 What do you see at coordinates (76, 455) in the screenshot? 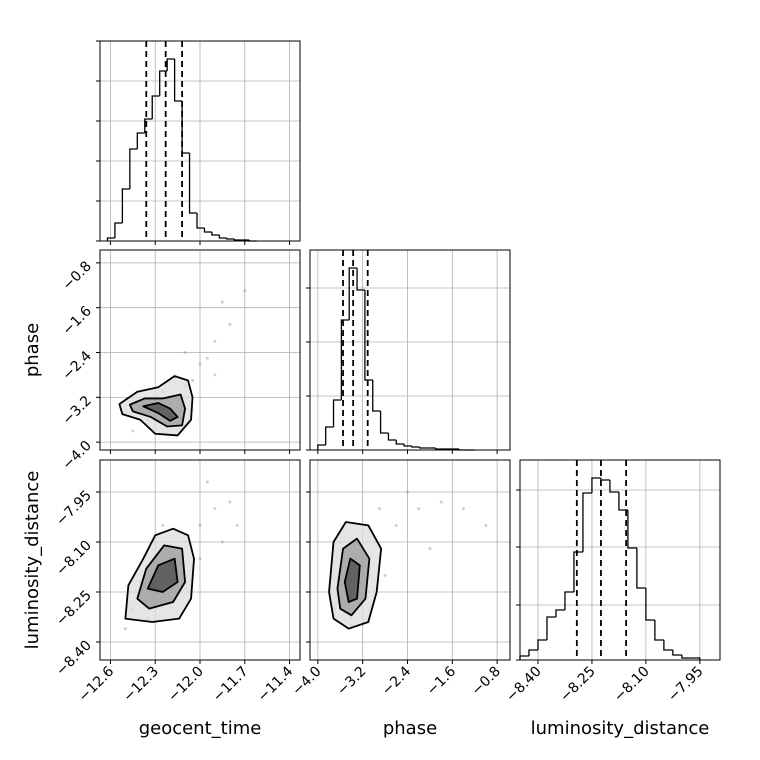
I see `y-tick-label: −4.0` at bounding box center [76, 455].